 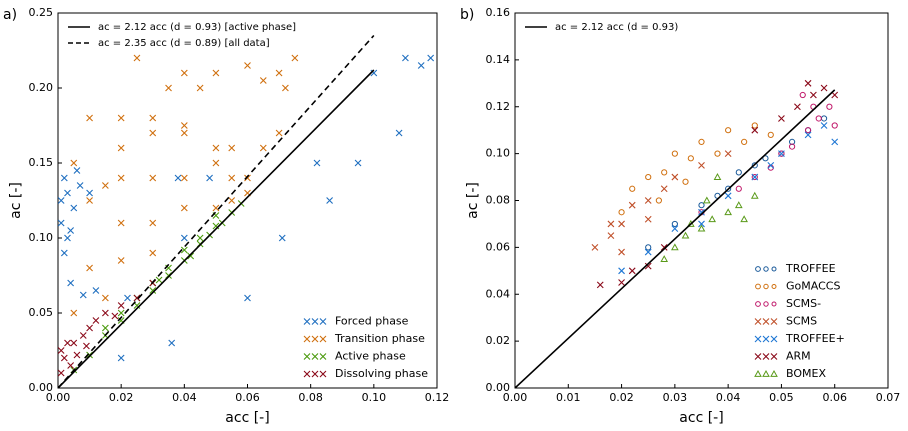 What do you see at coordinates (834, 397) in the screenshot?
I see `x-tick-label: 0.06` at bounding box center [834, 397].